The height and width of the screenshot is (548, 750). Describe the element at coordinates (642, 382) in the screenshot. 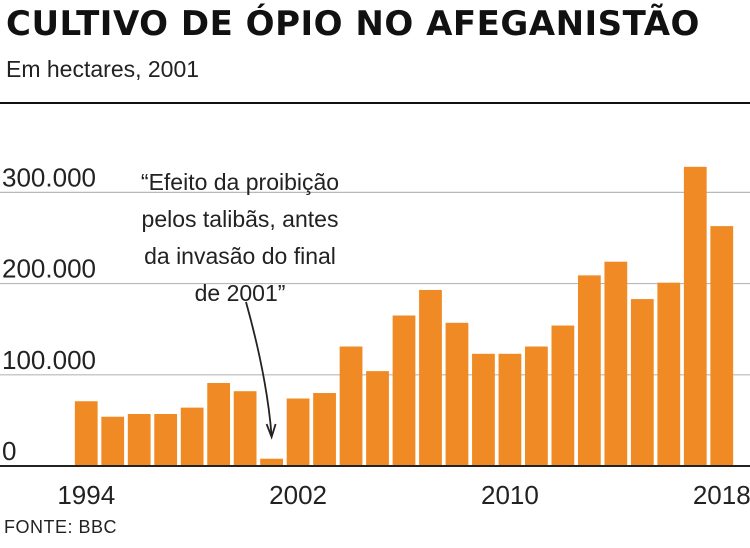

I see `bar-2015` at that location.